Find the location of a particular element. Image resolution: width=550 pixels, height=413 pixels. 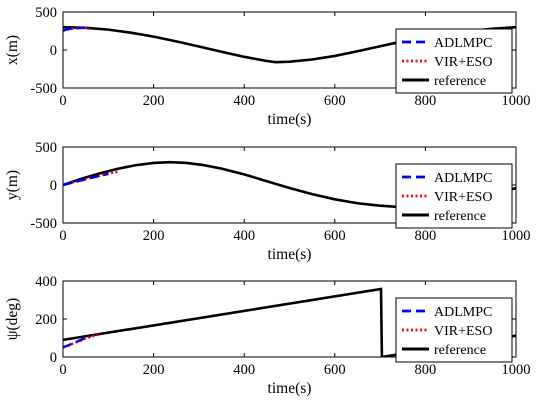

y-axis-label: y(m) is located at coordinates (12, 185).